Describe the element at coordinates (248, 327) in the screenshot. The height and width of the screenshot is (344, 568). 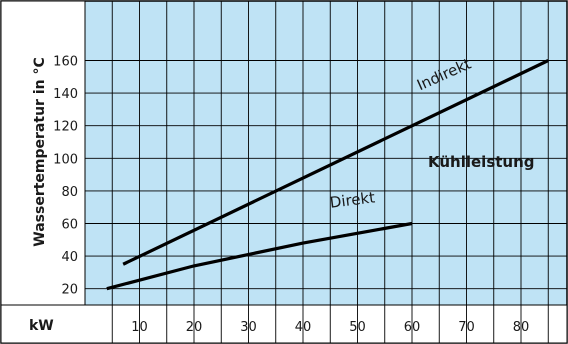
I see `x-tick-label: 30` at that location.